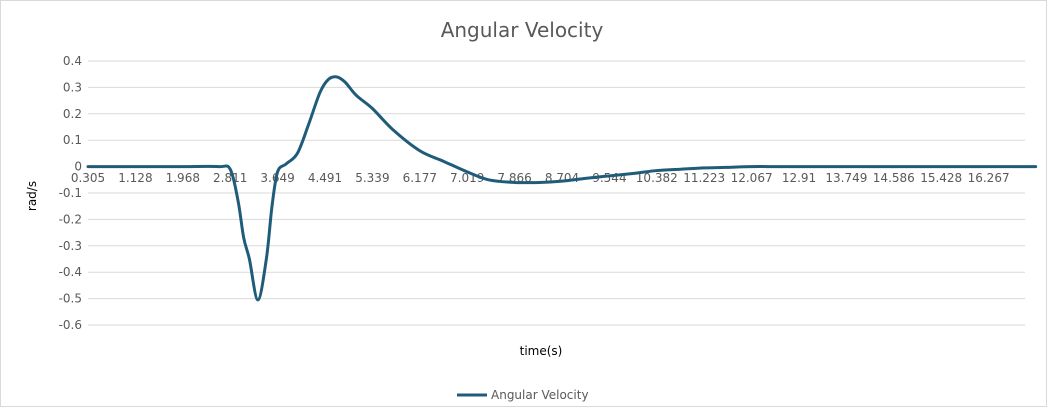 The width and height of the screenshot is (1047, 407). Describe the element at coordinates (540, 395) in the screenshot. I see `legend-label: Angular Velocity` at that location.